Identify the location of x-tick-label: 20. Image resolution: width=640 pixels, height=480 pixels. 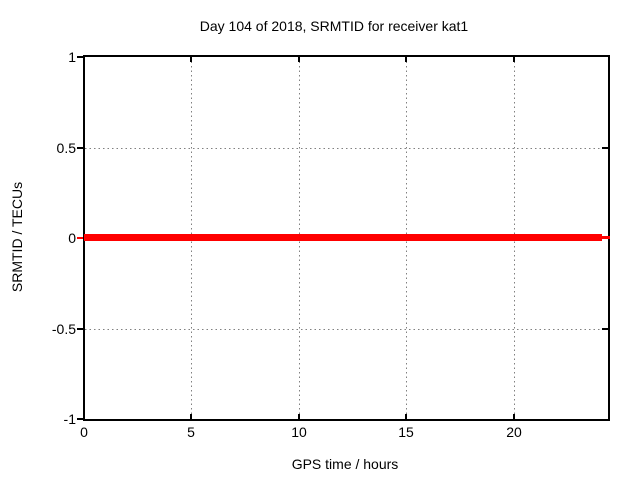
(514, 432).